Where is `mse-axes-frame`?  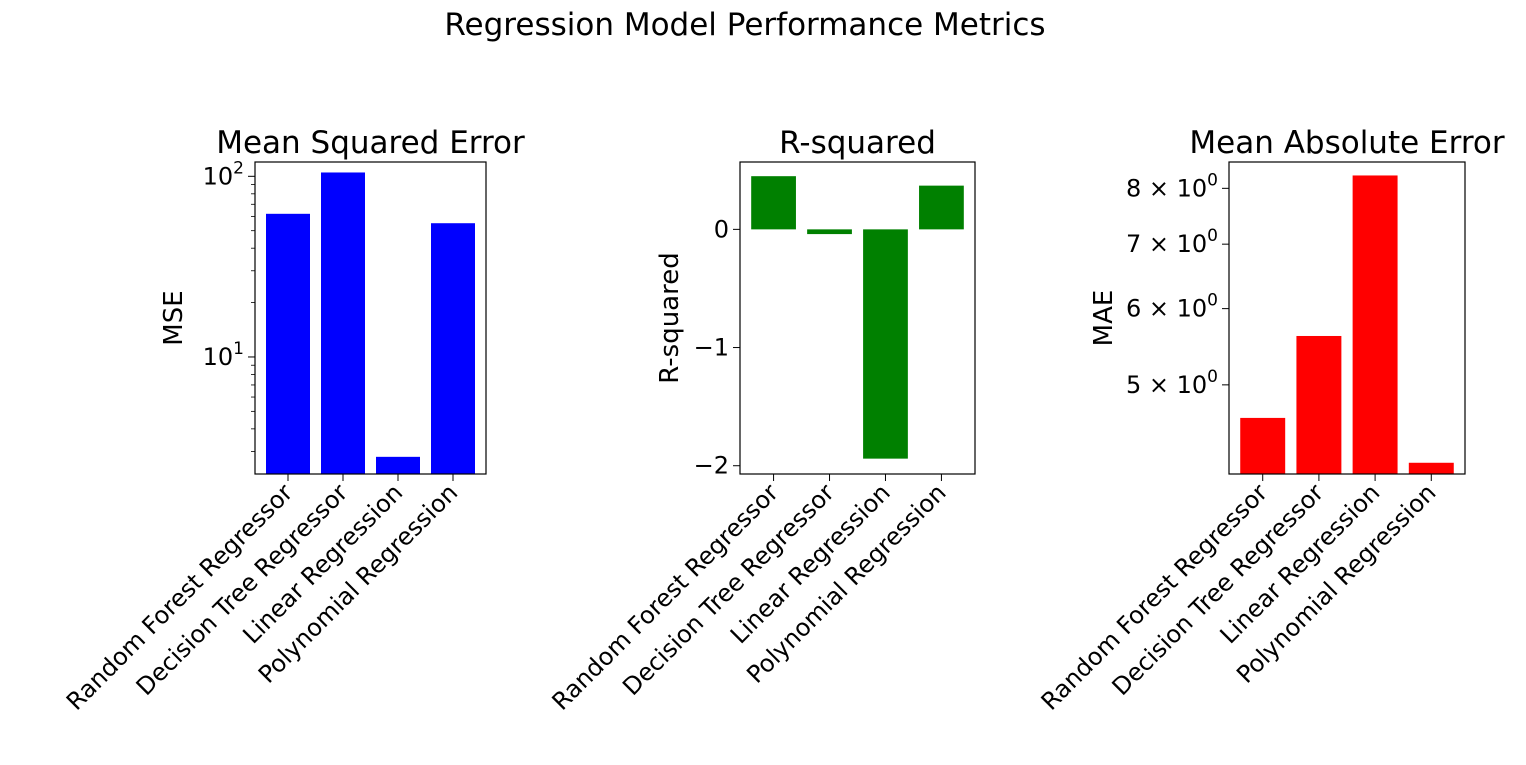
mse-axes-frame is located at coordinates (370, 318).